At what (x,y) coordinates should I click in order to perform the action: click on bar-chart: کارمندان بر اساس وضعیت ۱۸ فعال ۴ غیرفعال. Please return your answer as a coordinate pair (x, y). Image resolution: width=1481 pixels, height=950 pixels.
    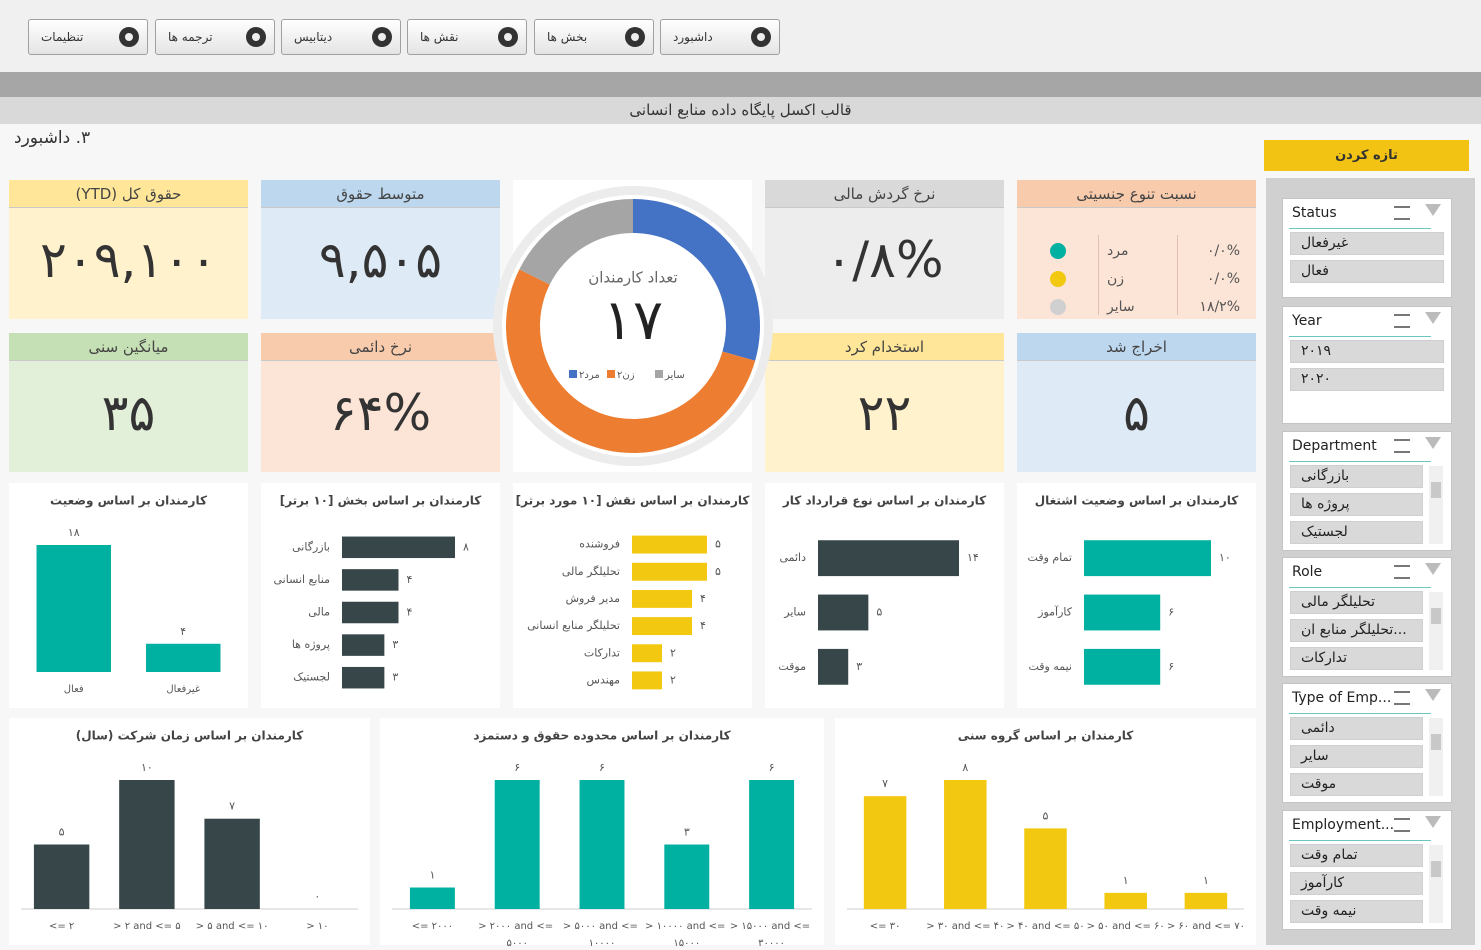
    Looking at the image, I should click on (128, 595).